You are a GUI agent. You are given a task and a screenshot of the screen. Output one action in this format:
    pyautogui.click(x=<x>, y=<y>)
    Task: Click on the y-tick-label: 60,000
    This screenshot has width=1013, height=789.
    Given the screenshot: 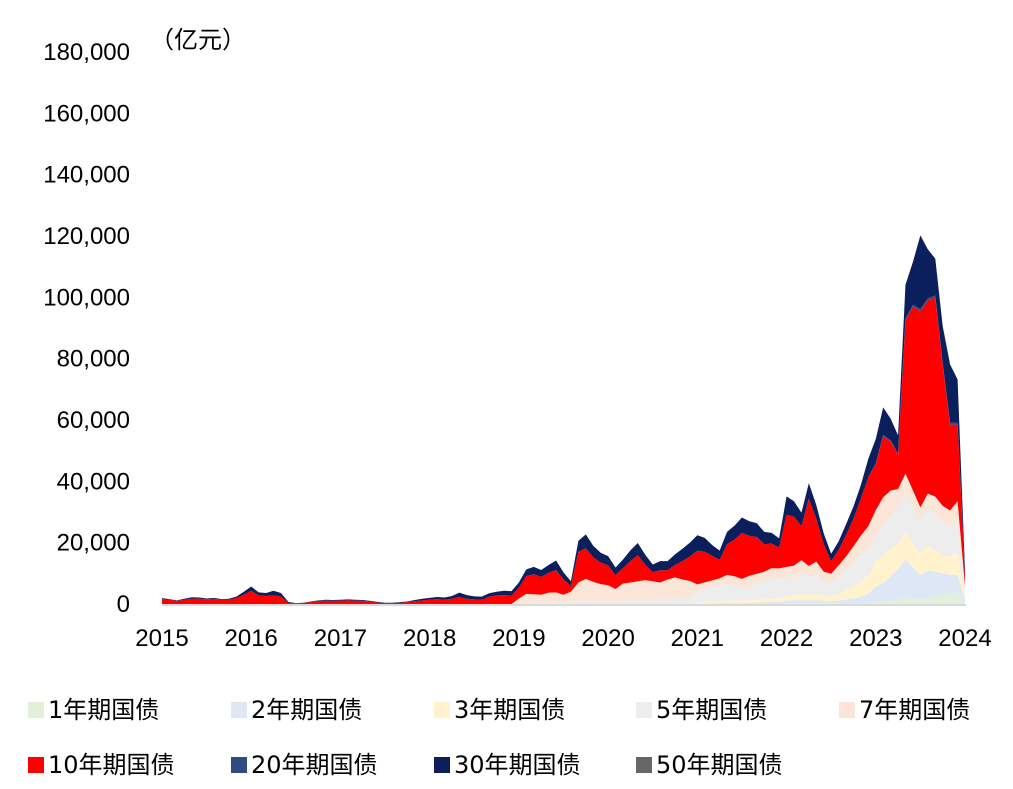 What is the action you would take?
    pyautogui.click(x=93, y=420)
    